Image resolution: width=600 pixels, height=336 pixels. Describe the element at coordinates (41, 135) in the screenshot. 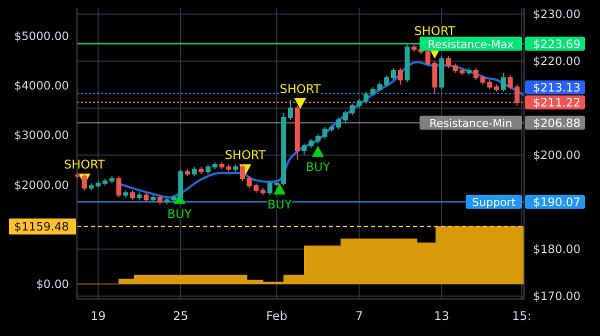

I see `y2-tick-label: $3000.00` at that location.